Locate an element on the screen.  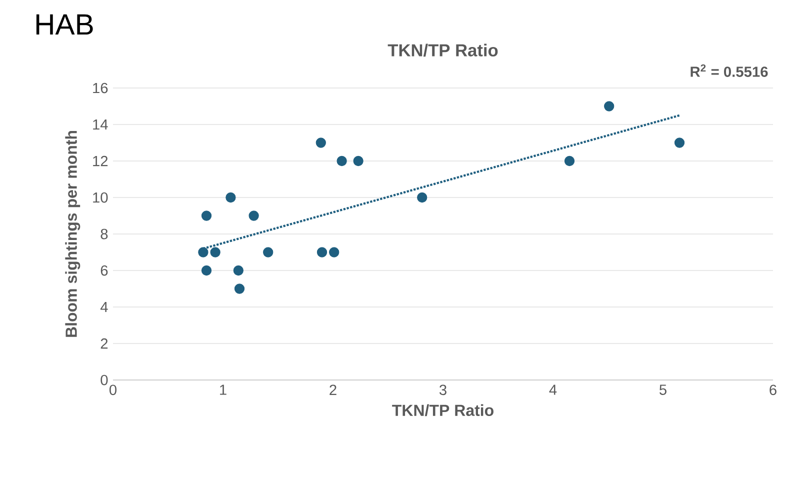
y-tick-label: 0 is located at coordinates (104, 380).